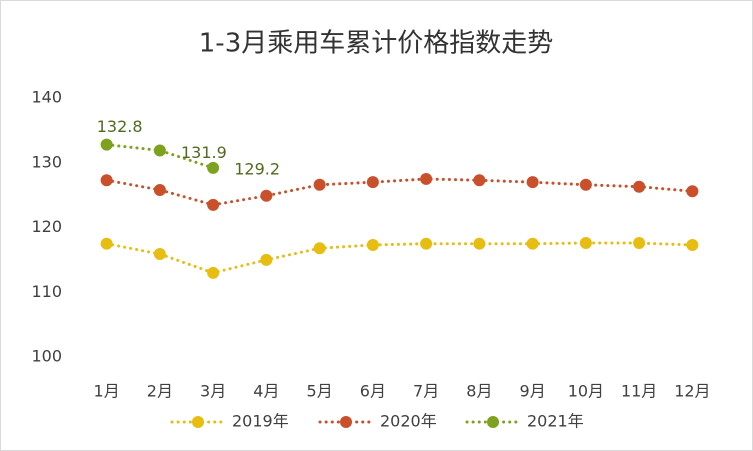 The image size is (753, 451). What do you see at coordinates (46, 226) in the screenshot?
I see `y-tick-label: 120` at bounding box center [46, 226].